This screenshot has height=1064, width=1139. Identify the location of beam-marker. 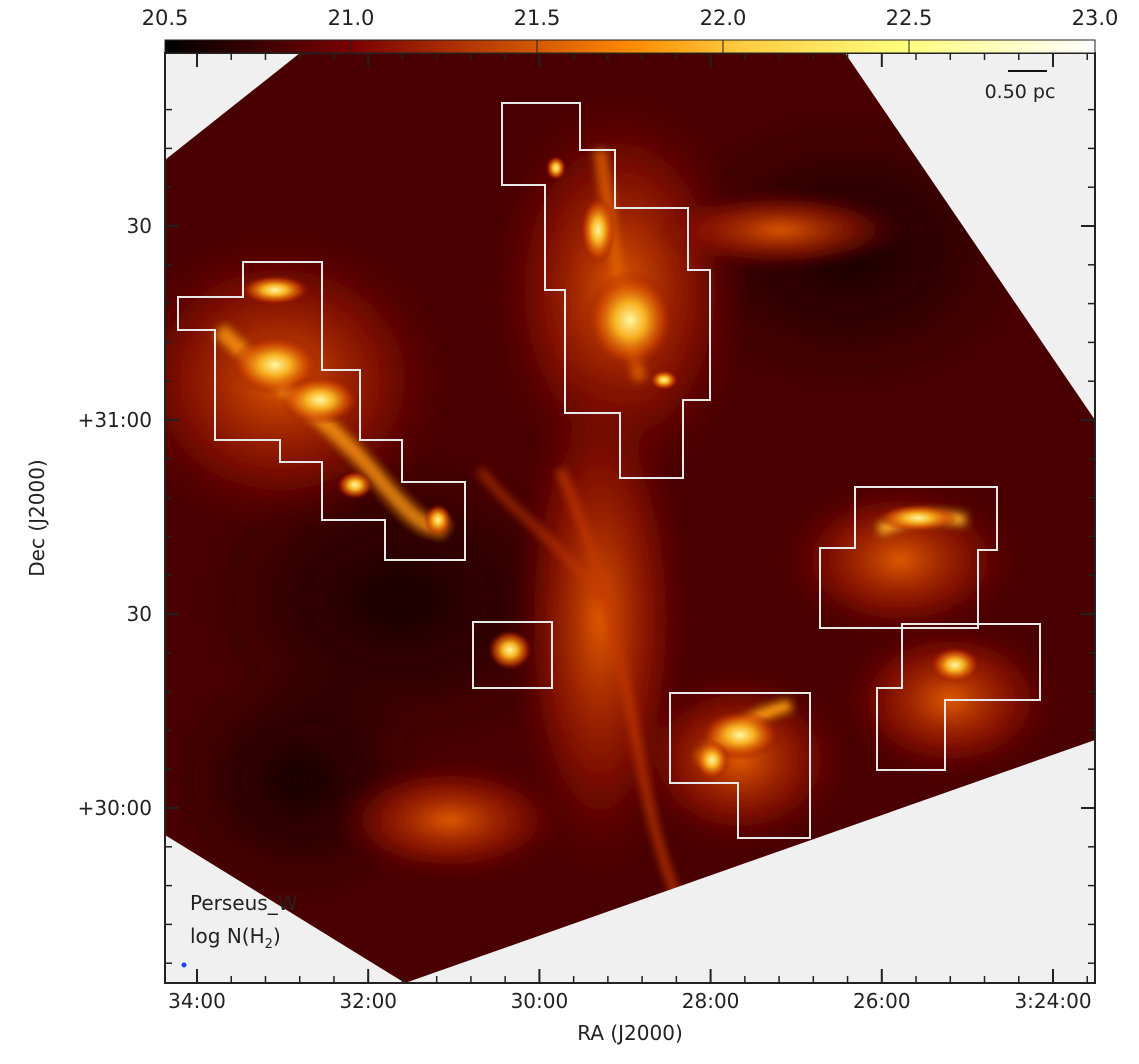
(184, 965).